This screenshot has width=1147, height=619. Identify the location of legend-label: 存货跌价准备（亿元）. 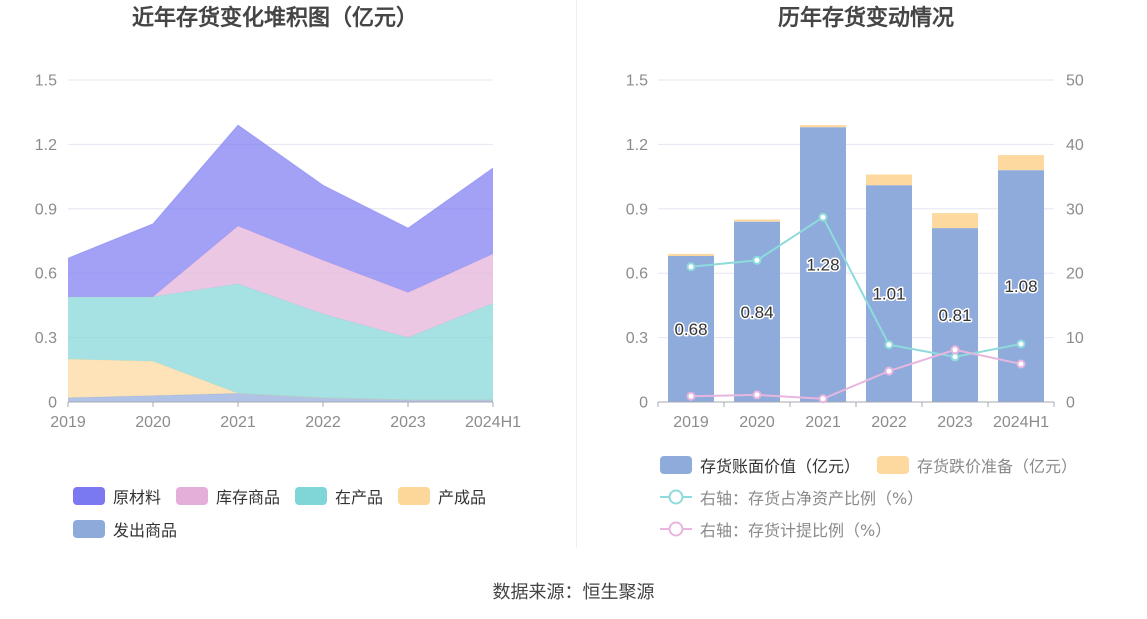
(997, 466).